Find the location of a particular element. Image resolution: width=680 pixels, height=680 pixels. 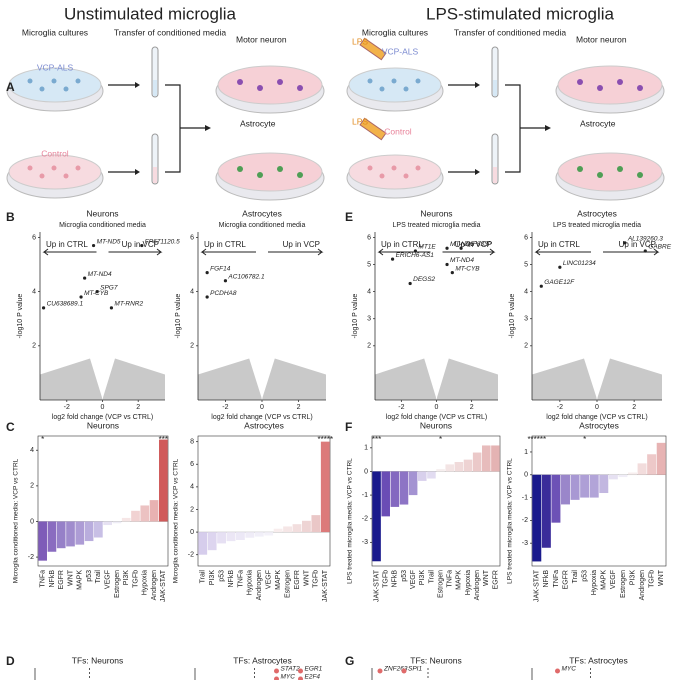

tf-label: E2F4 is located at coordinates (313, 677).